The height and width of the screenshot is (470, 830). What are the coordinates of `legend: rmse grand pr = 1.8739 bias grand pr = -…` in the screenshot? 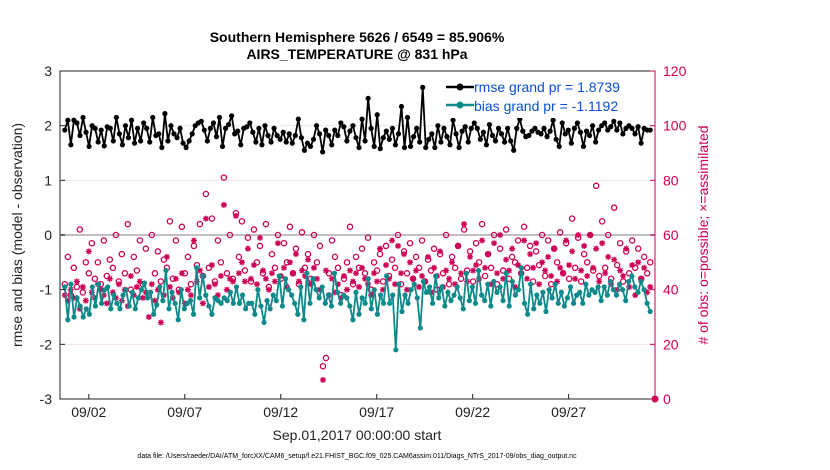 It's located at (547, 97).